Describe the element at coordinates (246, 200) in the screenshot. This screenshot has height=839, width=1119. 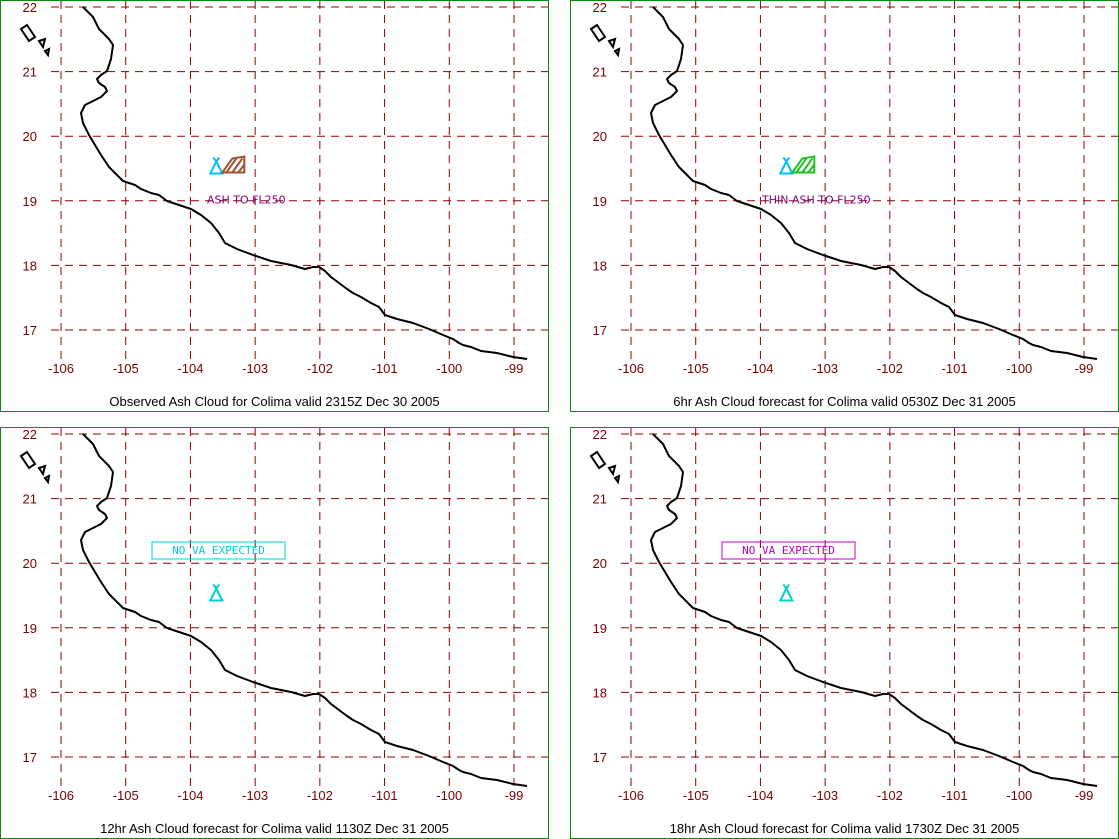
I see `ash-cloud-label: ASH TO FL250` at that location.